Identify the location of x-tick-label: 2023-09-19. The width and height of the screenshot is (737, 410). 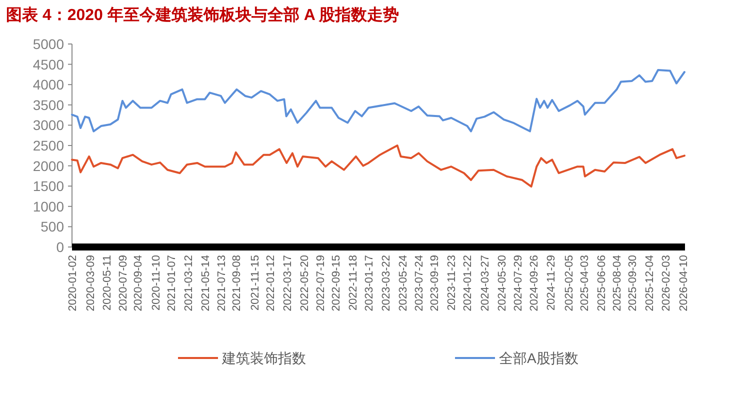
(434, 283).